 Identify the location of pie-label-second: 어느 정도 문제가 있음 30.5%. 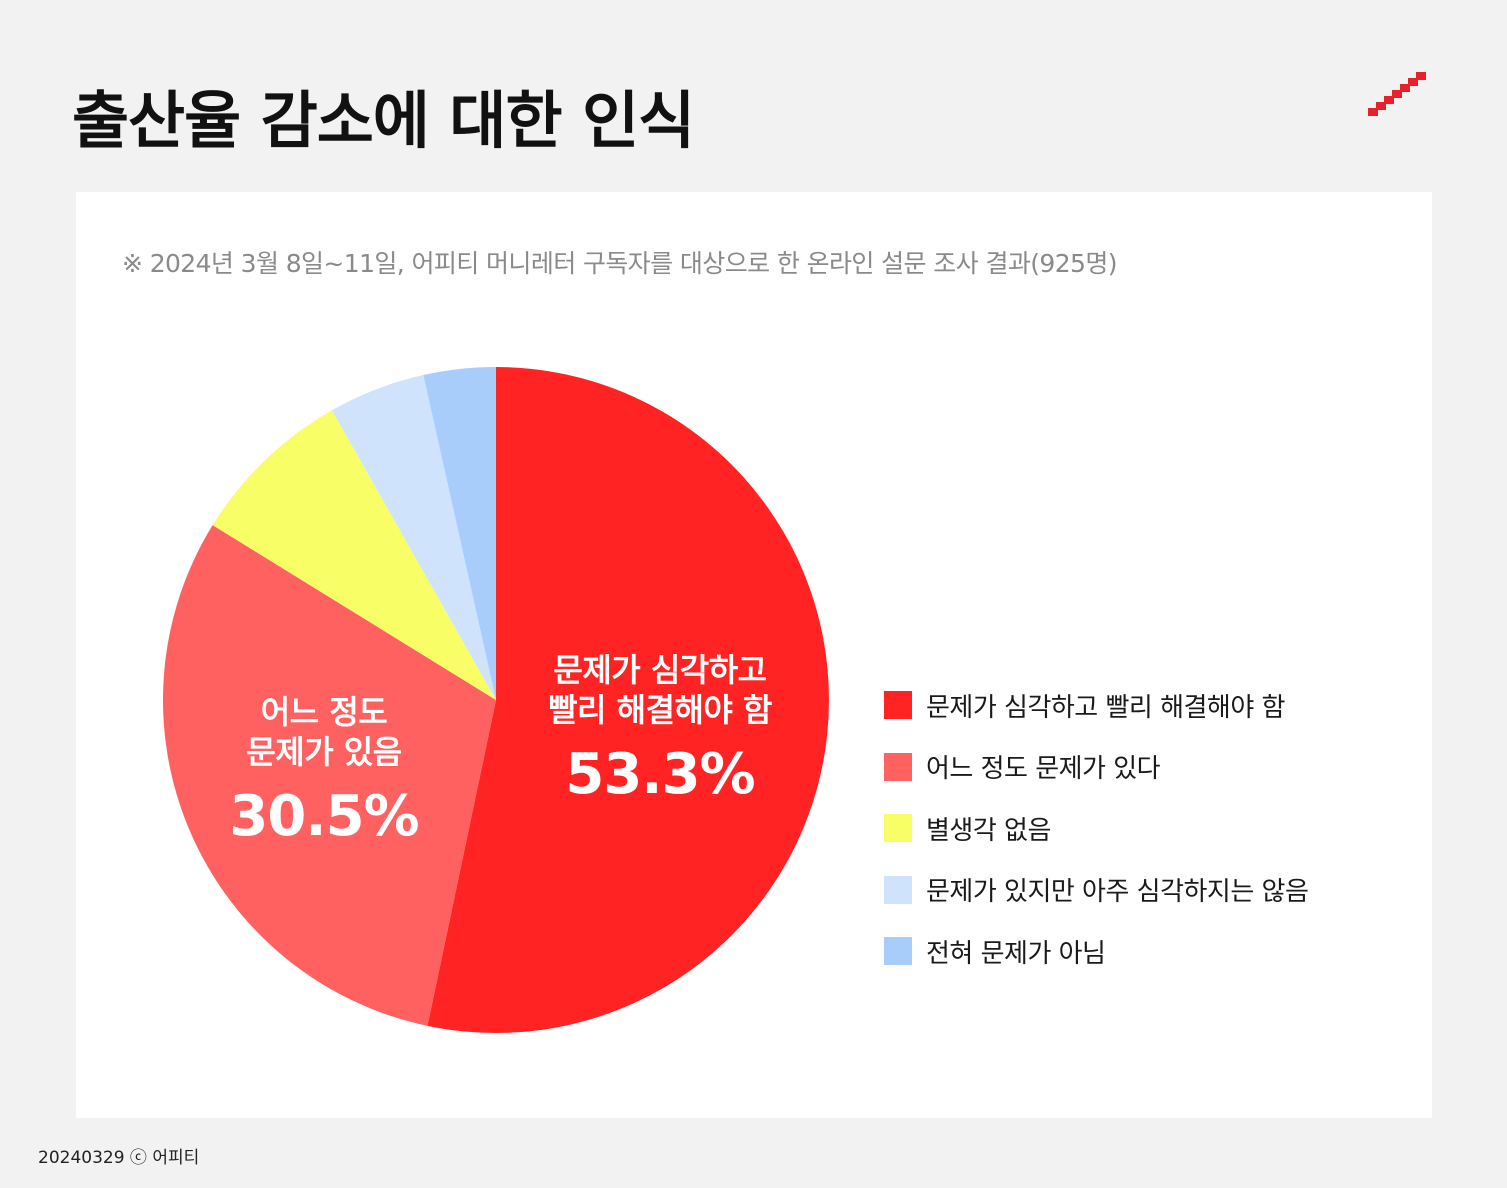
(324, 772).